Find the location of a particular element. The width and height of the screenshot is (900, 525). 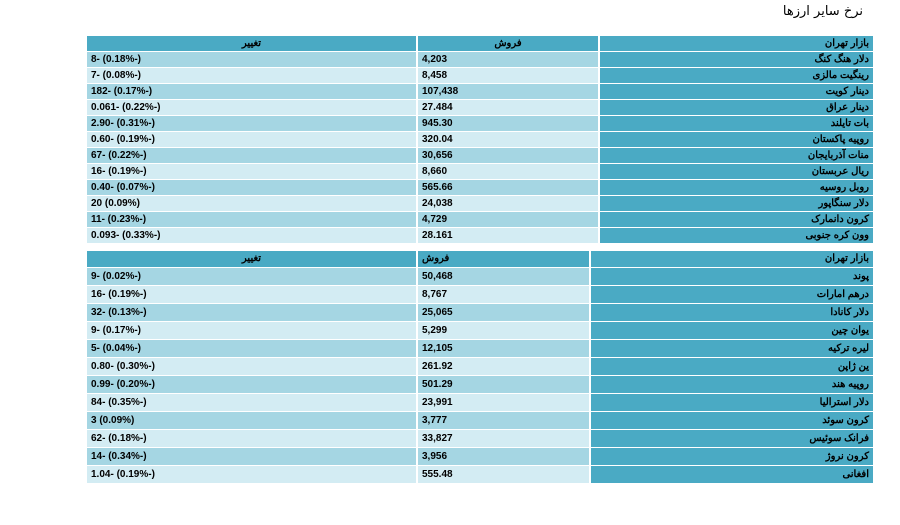

table-row: 67- (0.22%-) 30,656 منات آذربایجان is located at coordinates (480, 155).